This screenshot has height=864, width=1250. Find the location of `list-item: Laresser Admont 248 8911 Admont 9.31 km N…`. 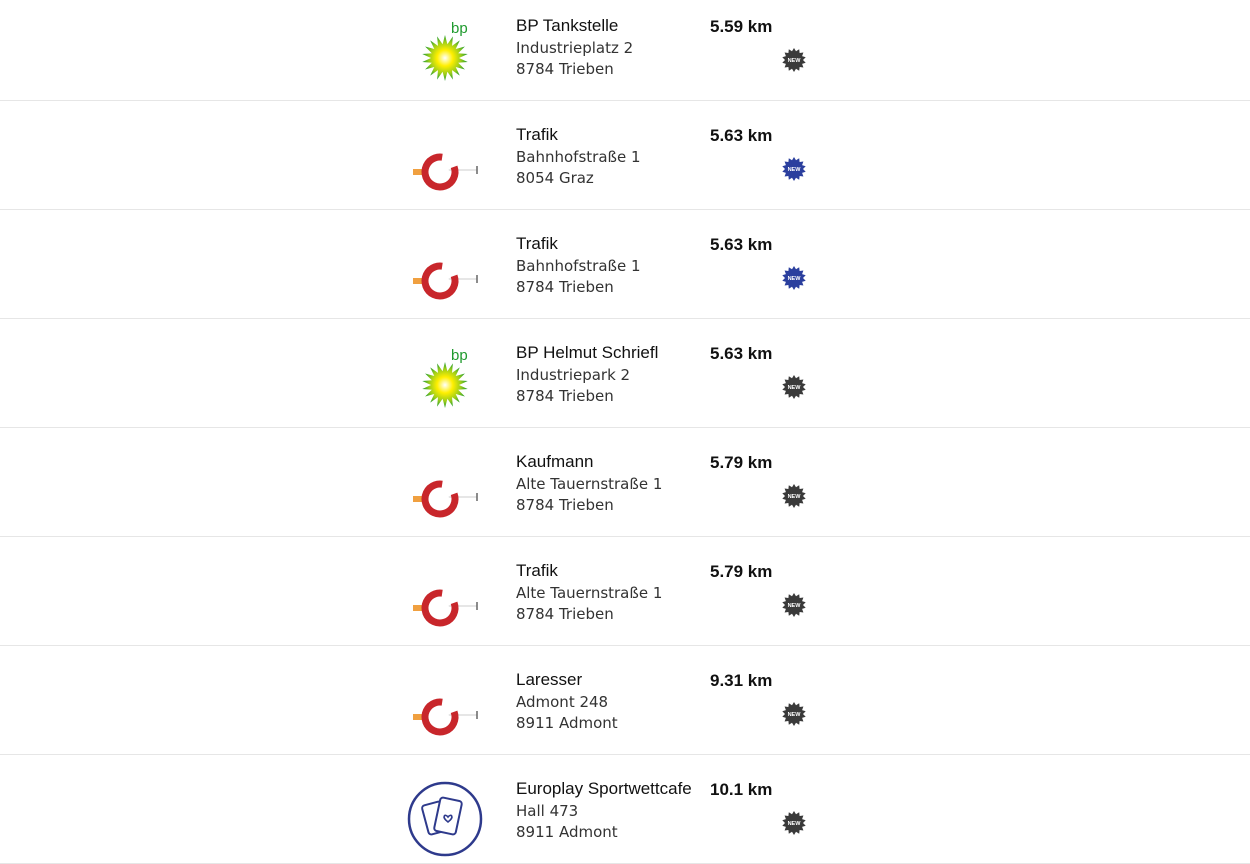

list-item: Laresser Admont 248 8911 Admont 9.31 km N… is located at coordinates (625, 700).